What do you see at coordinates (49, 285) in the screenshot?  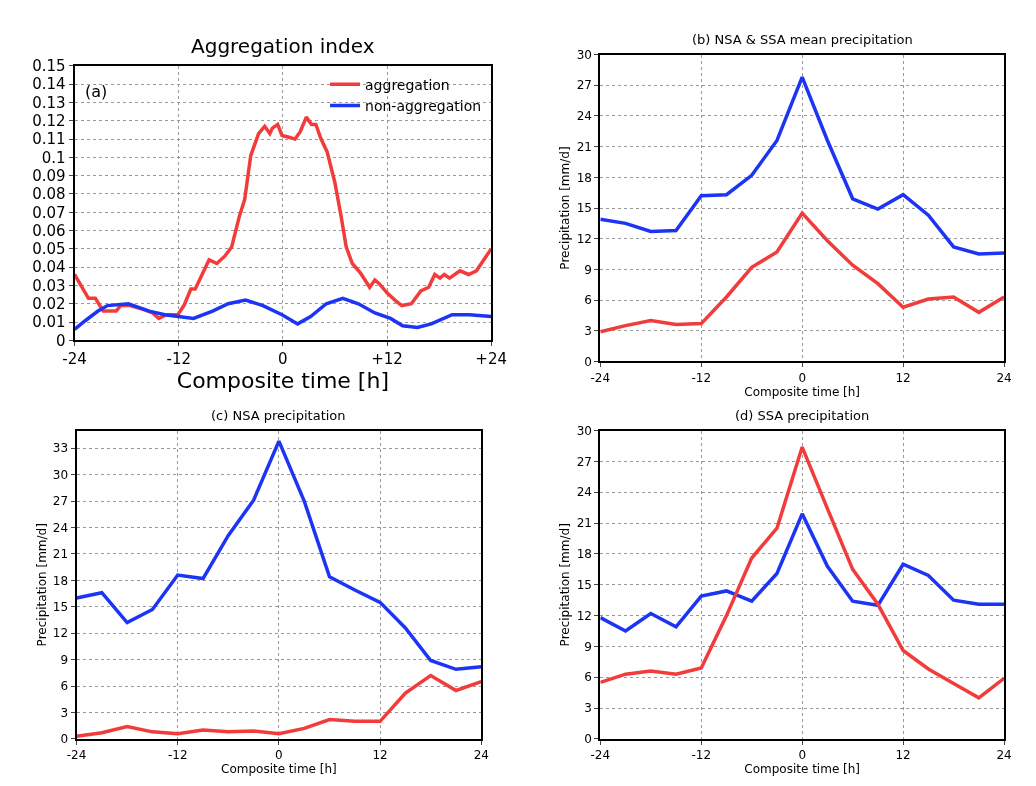 I see `y-tick-label: 0.03` at bounding box center [49, 285].